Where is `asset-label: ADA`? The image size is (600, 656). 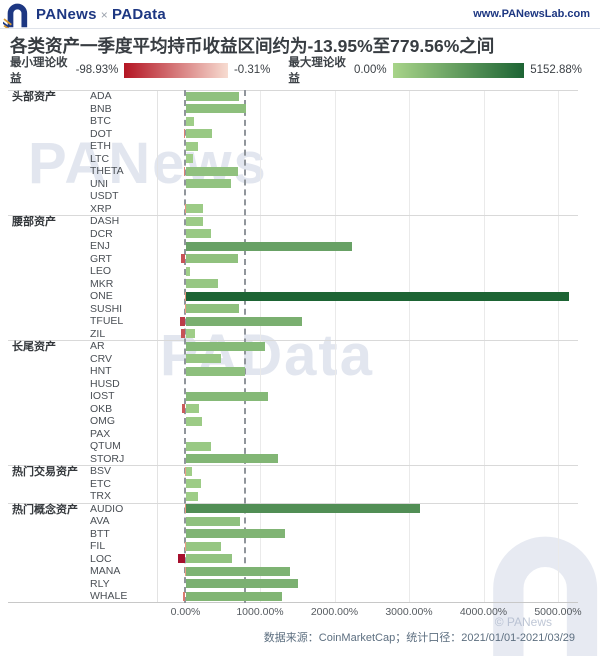 asset-label: ADA is located at coordinates (101, 96).